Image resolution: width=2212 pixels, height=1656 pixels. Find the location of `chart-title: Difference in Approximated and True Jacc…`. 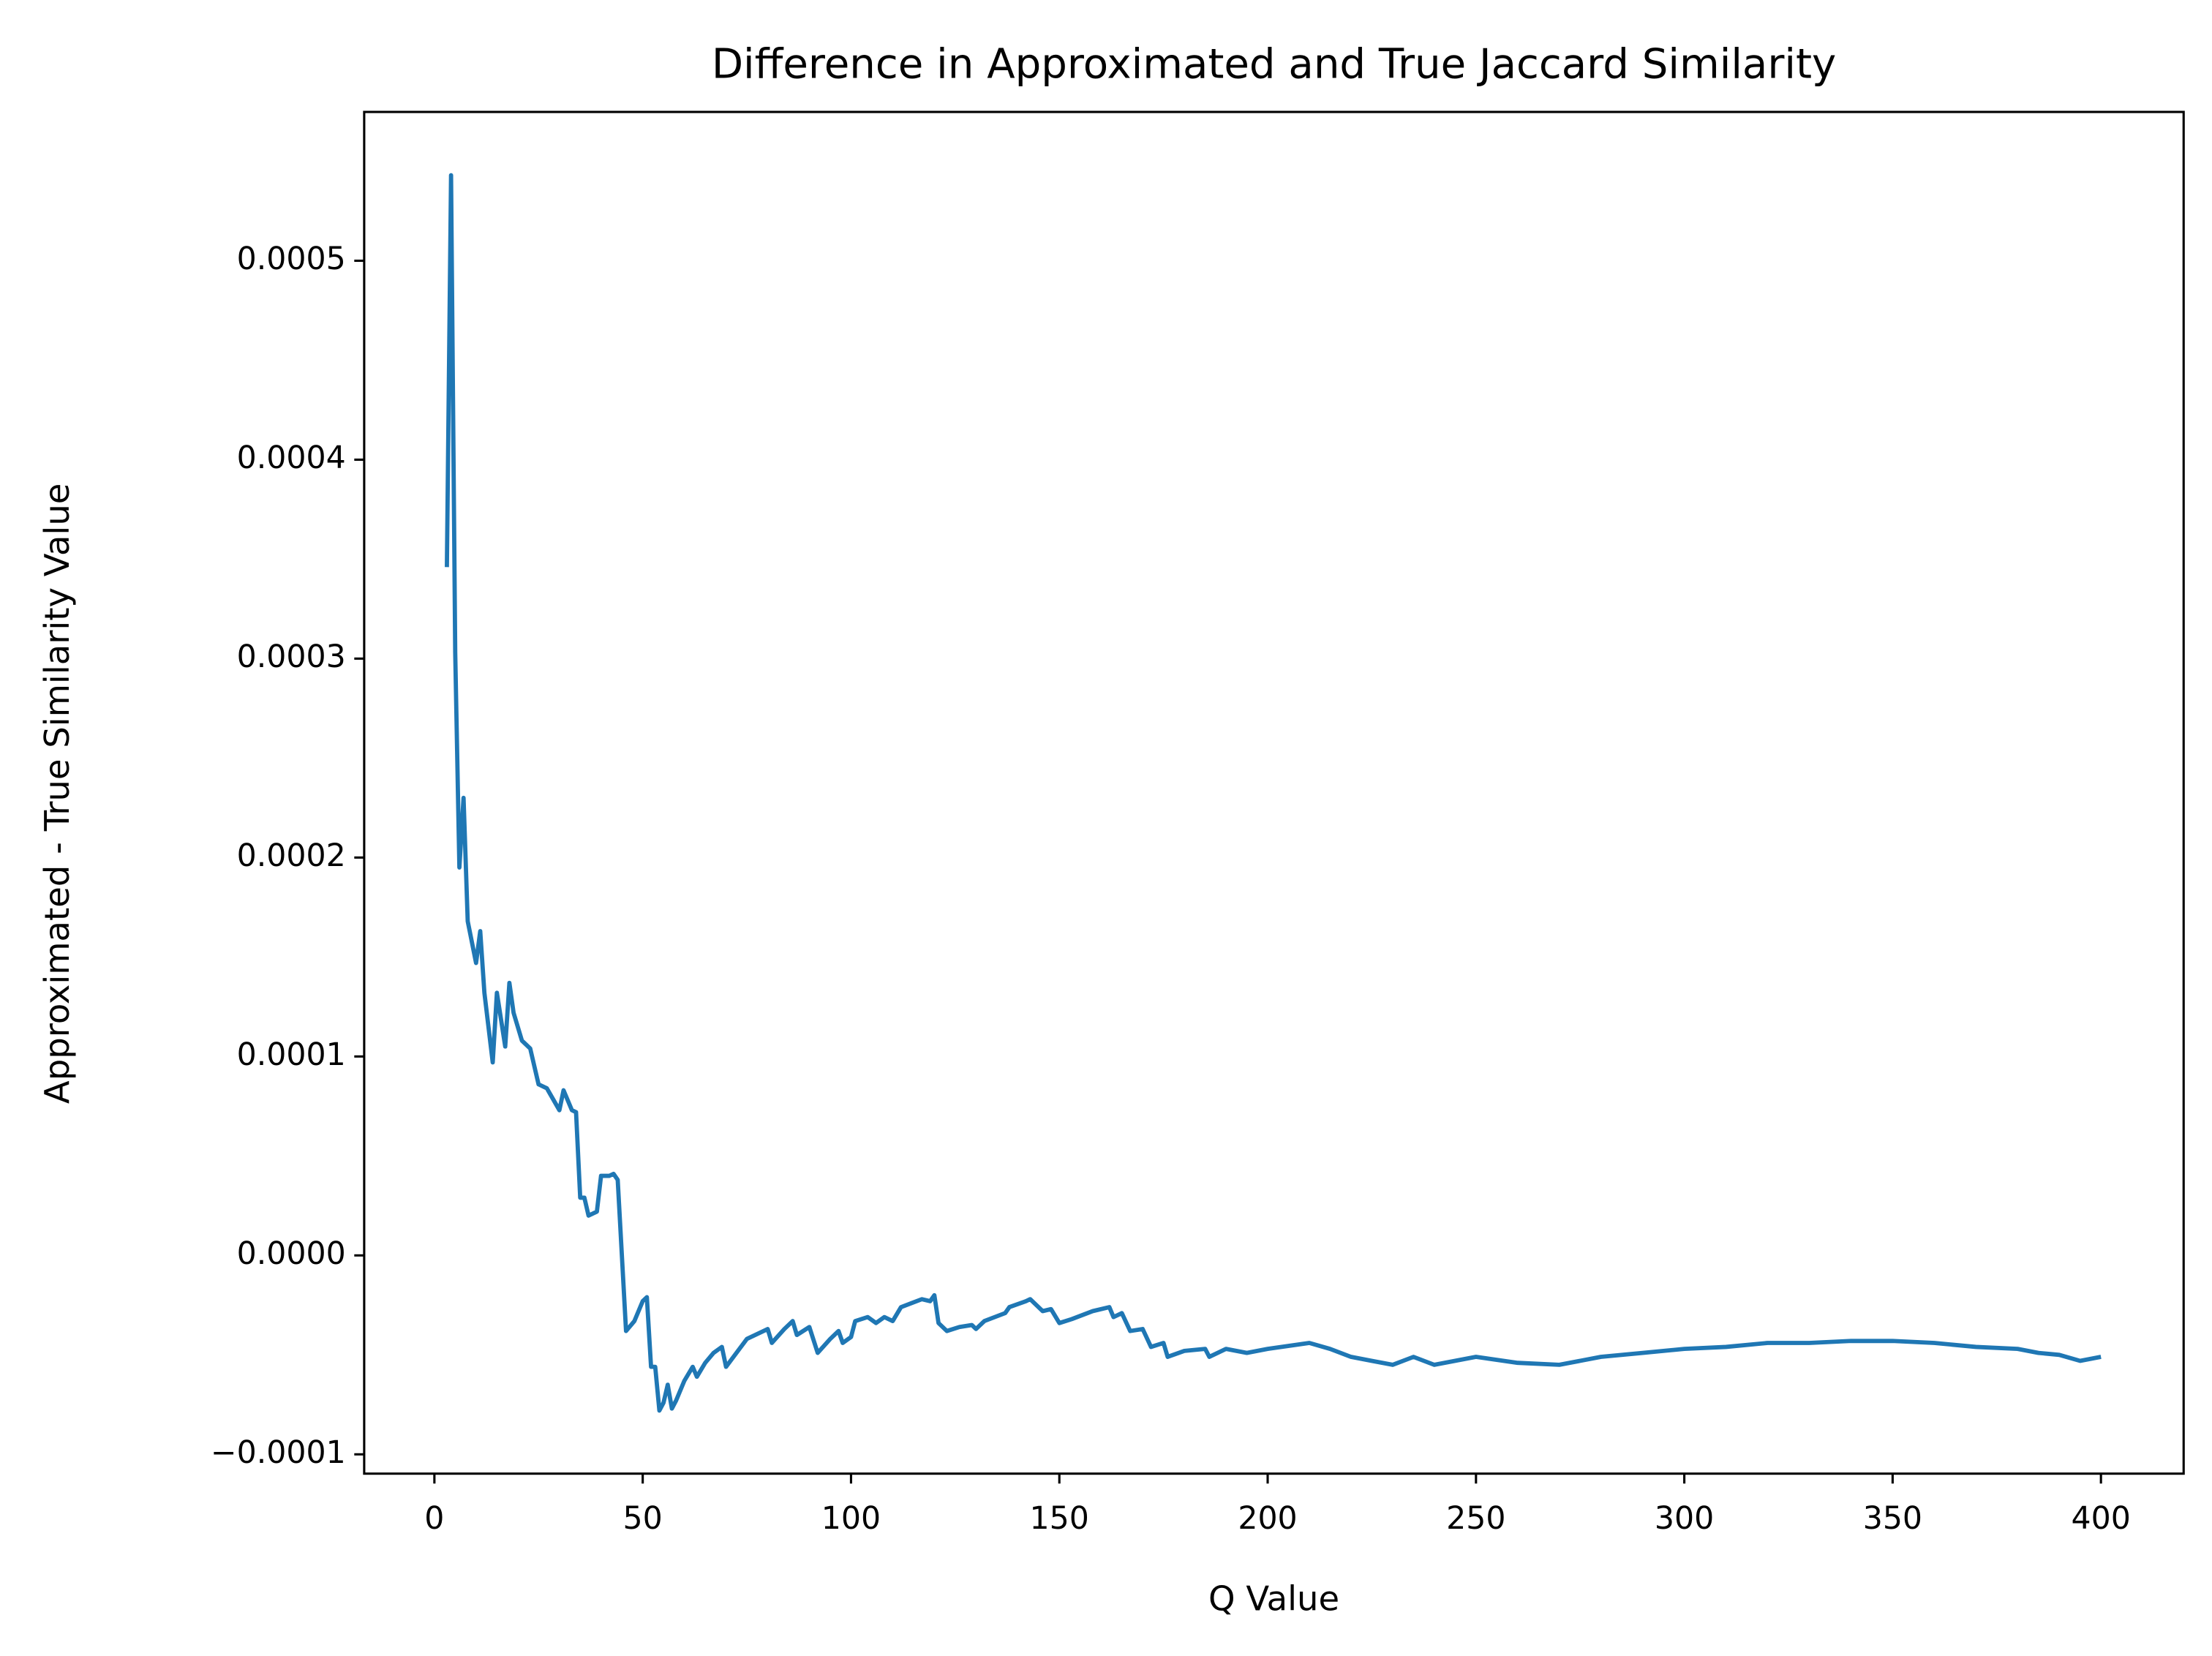

chart-title: Difference in Approximated and True Jacc… is located at coordinates (1274, 65).